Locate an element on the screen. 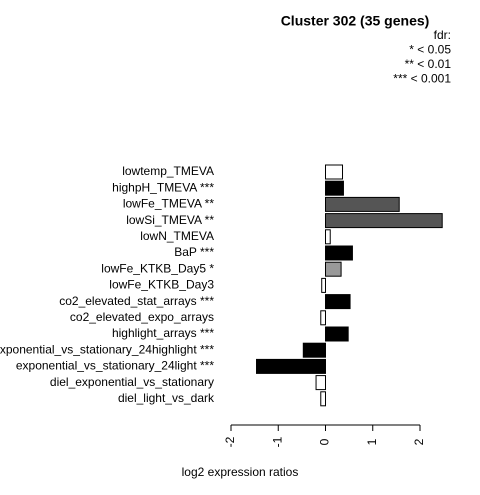  category-label: lowSi_TMEVA ** is located at coordinates (170, 220).